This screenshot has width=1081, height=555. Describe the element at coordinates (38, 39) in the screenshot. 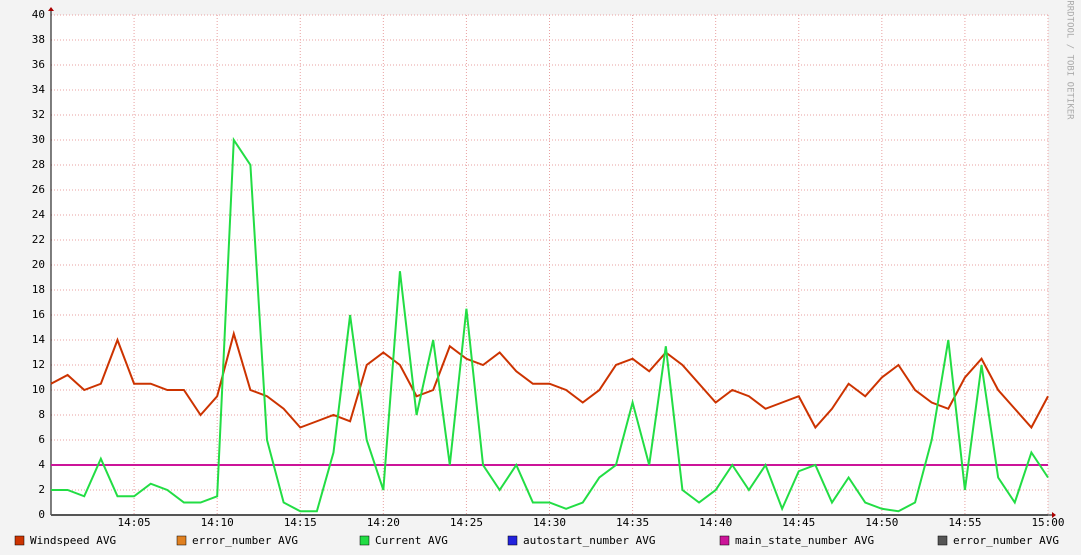

I see `y-tick-label: 38` at that location.